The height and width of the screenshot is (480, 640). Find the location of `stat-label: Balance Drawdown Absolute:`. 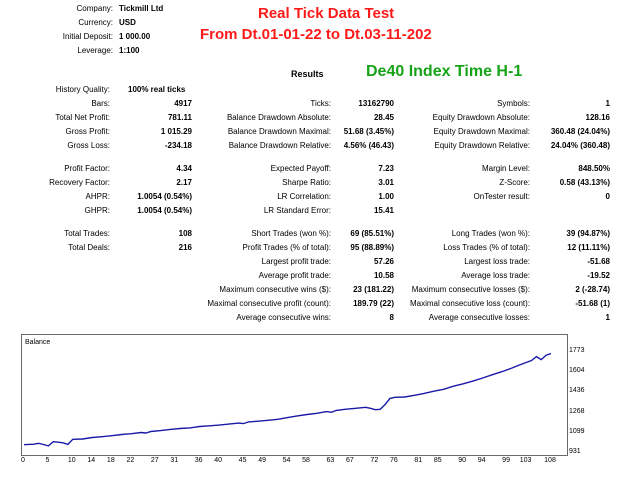

stat-label: Balance Drawdown Absolute: is located at coordinates (278, 117).